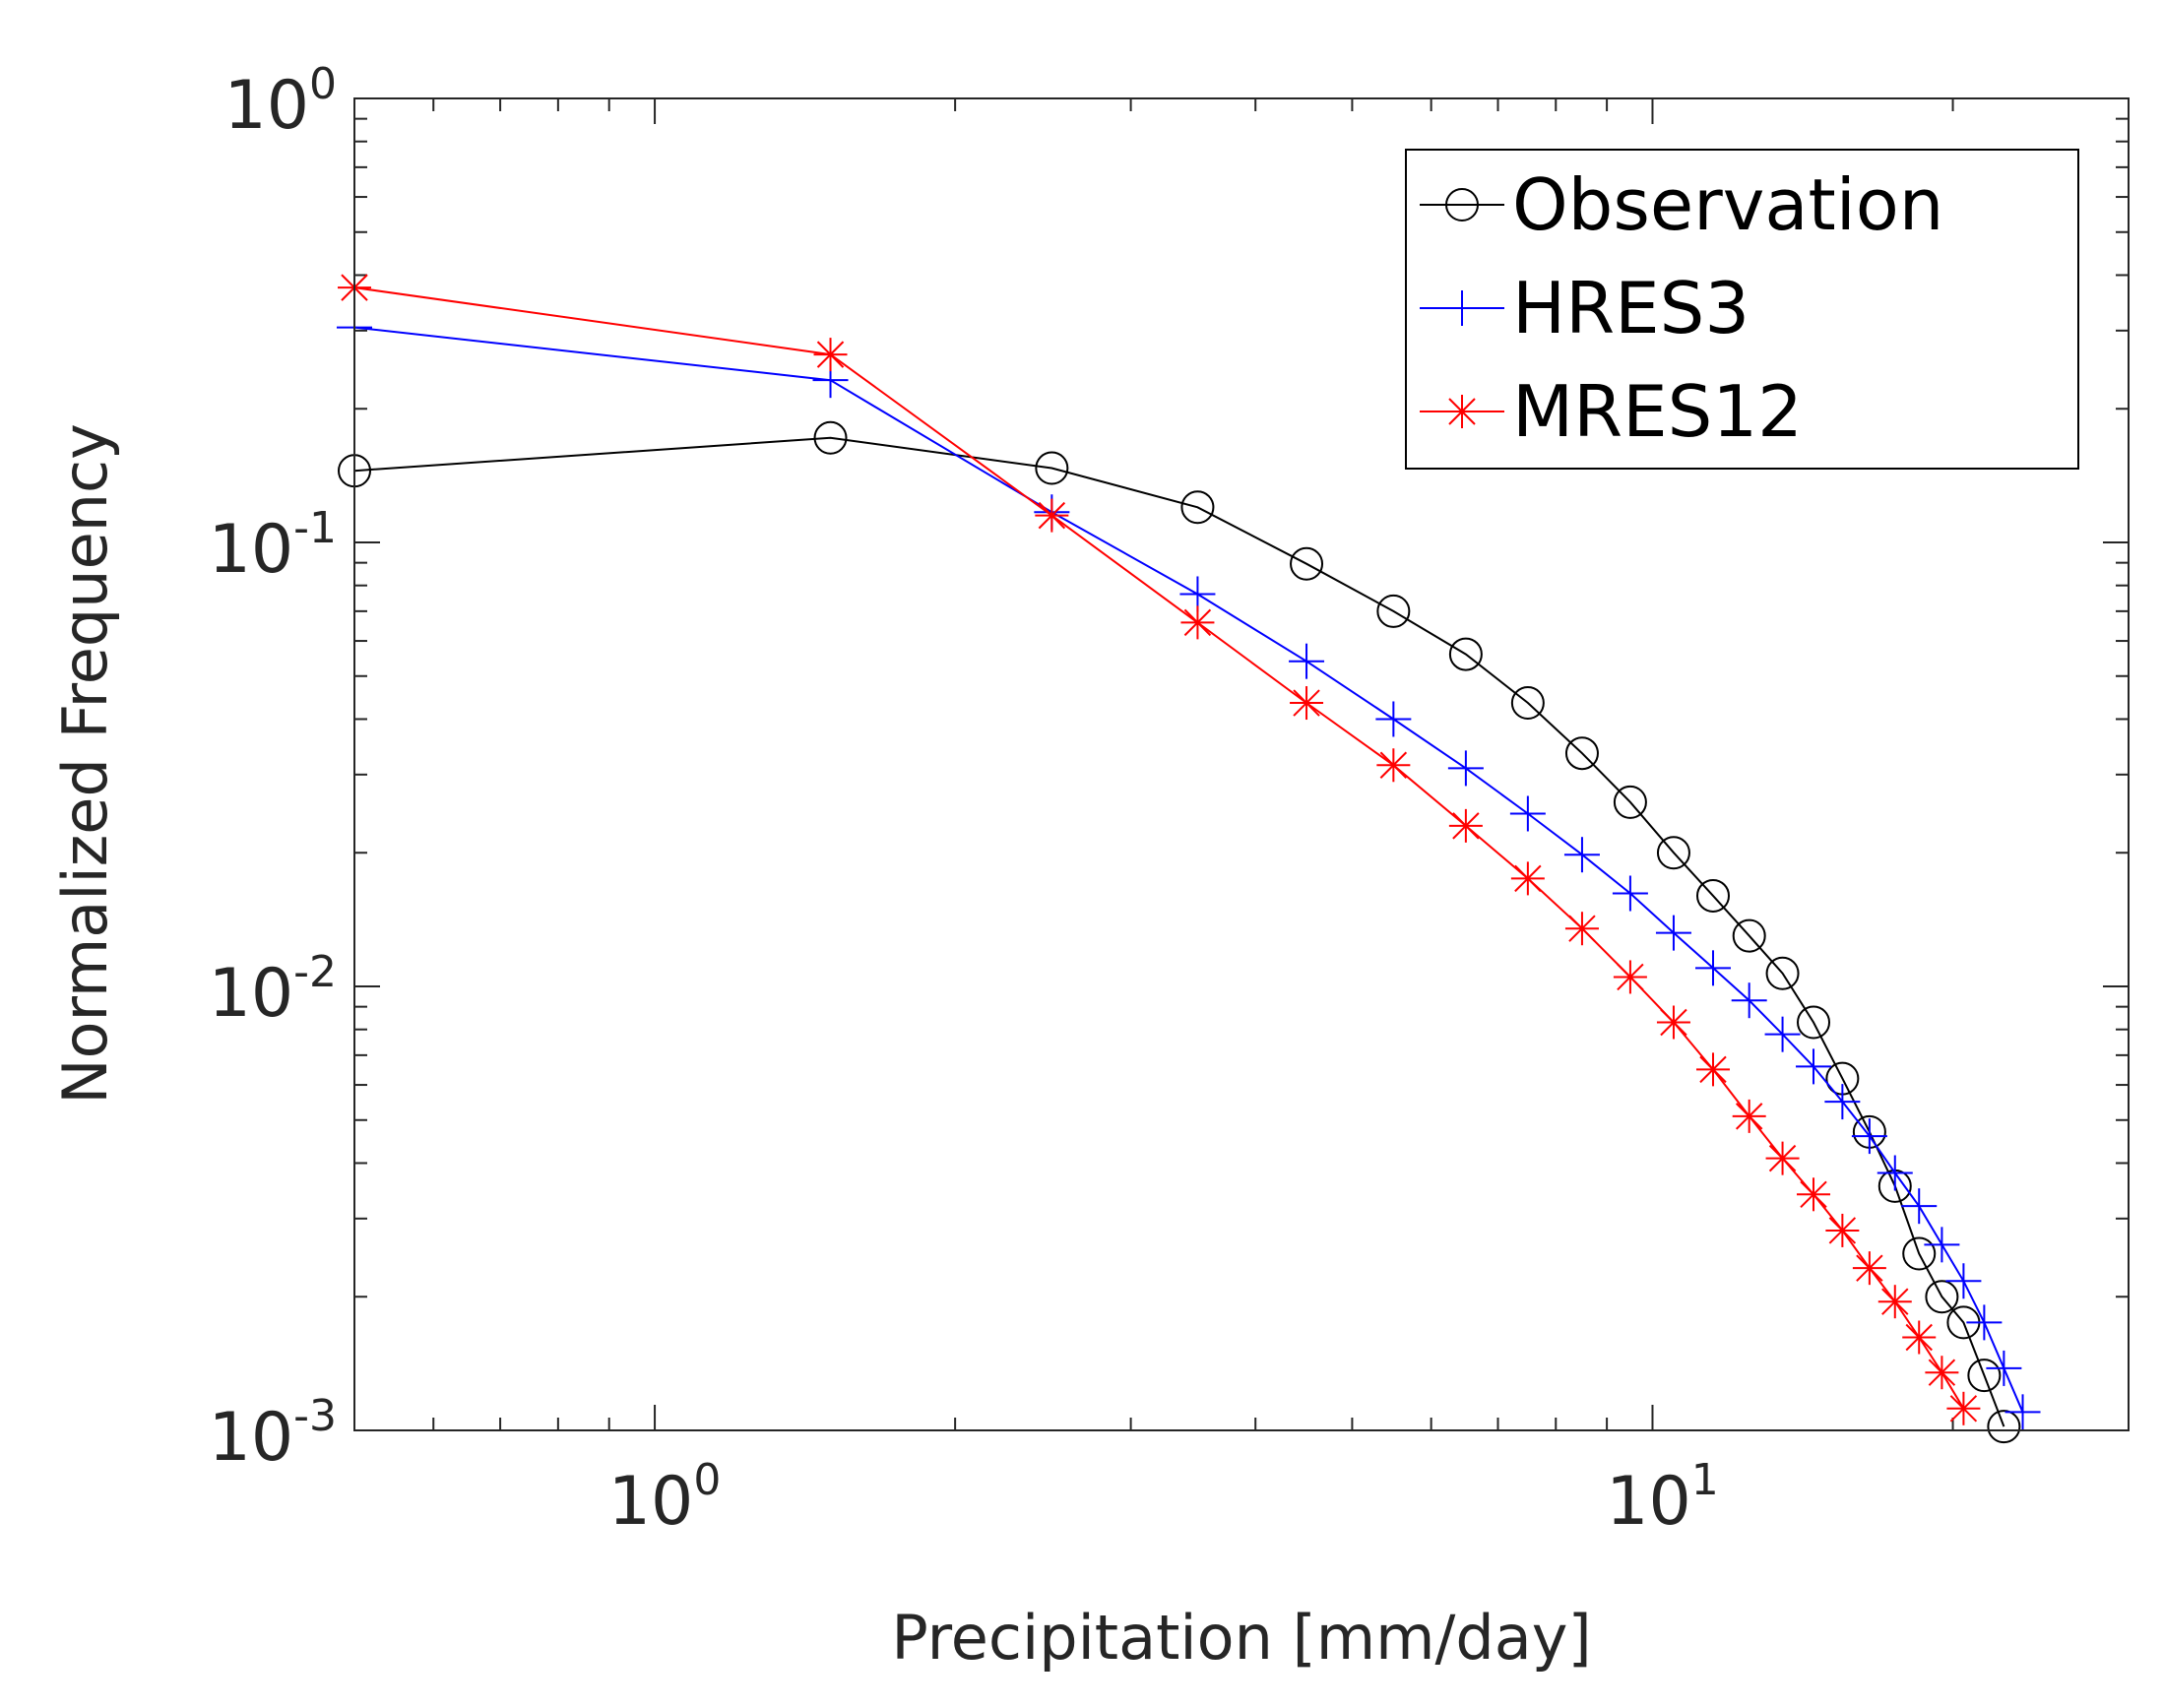 The width and height of the screenshot is (2163, 1708). What do you see at coordinates (1681, 204) in the screenshot?
I see `legend-entry-observation: Observation` at bounding box center [1681, 204].